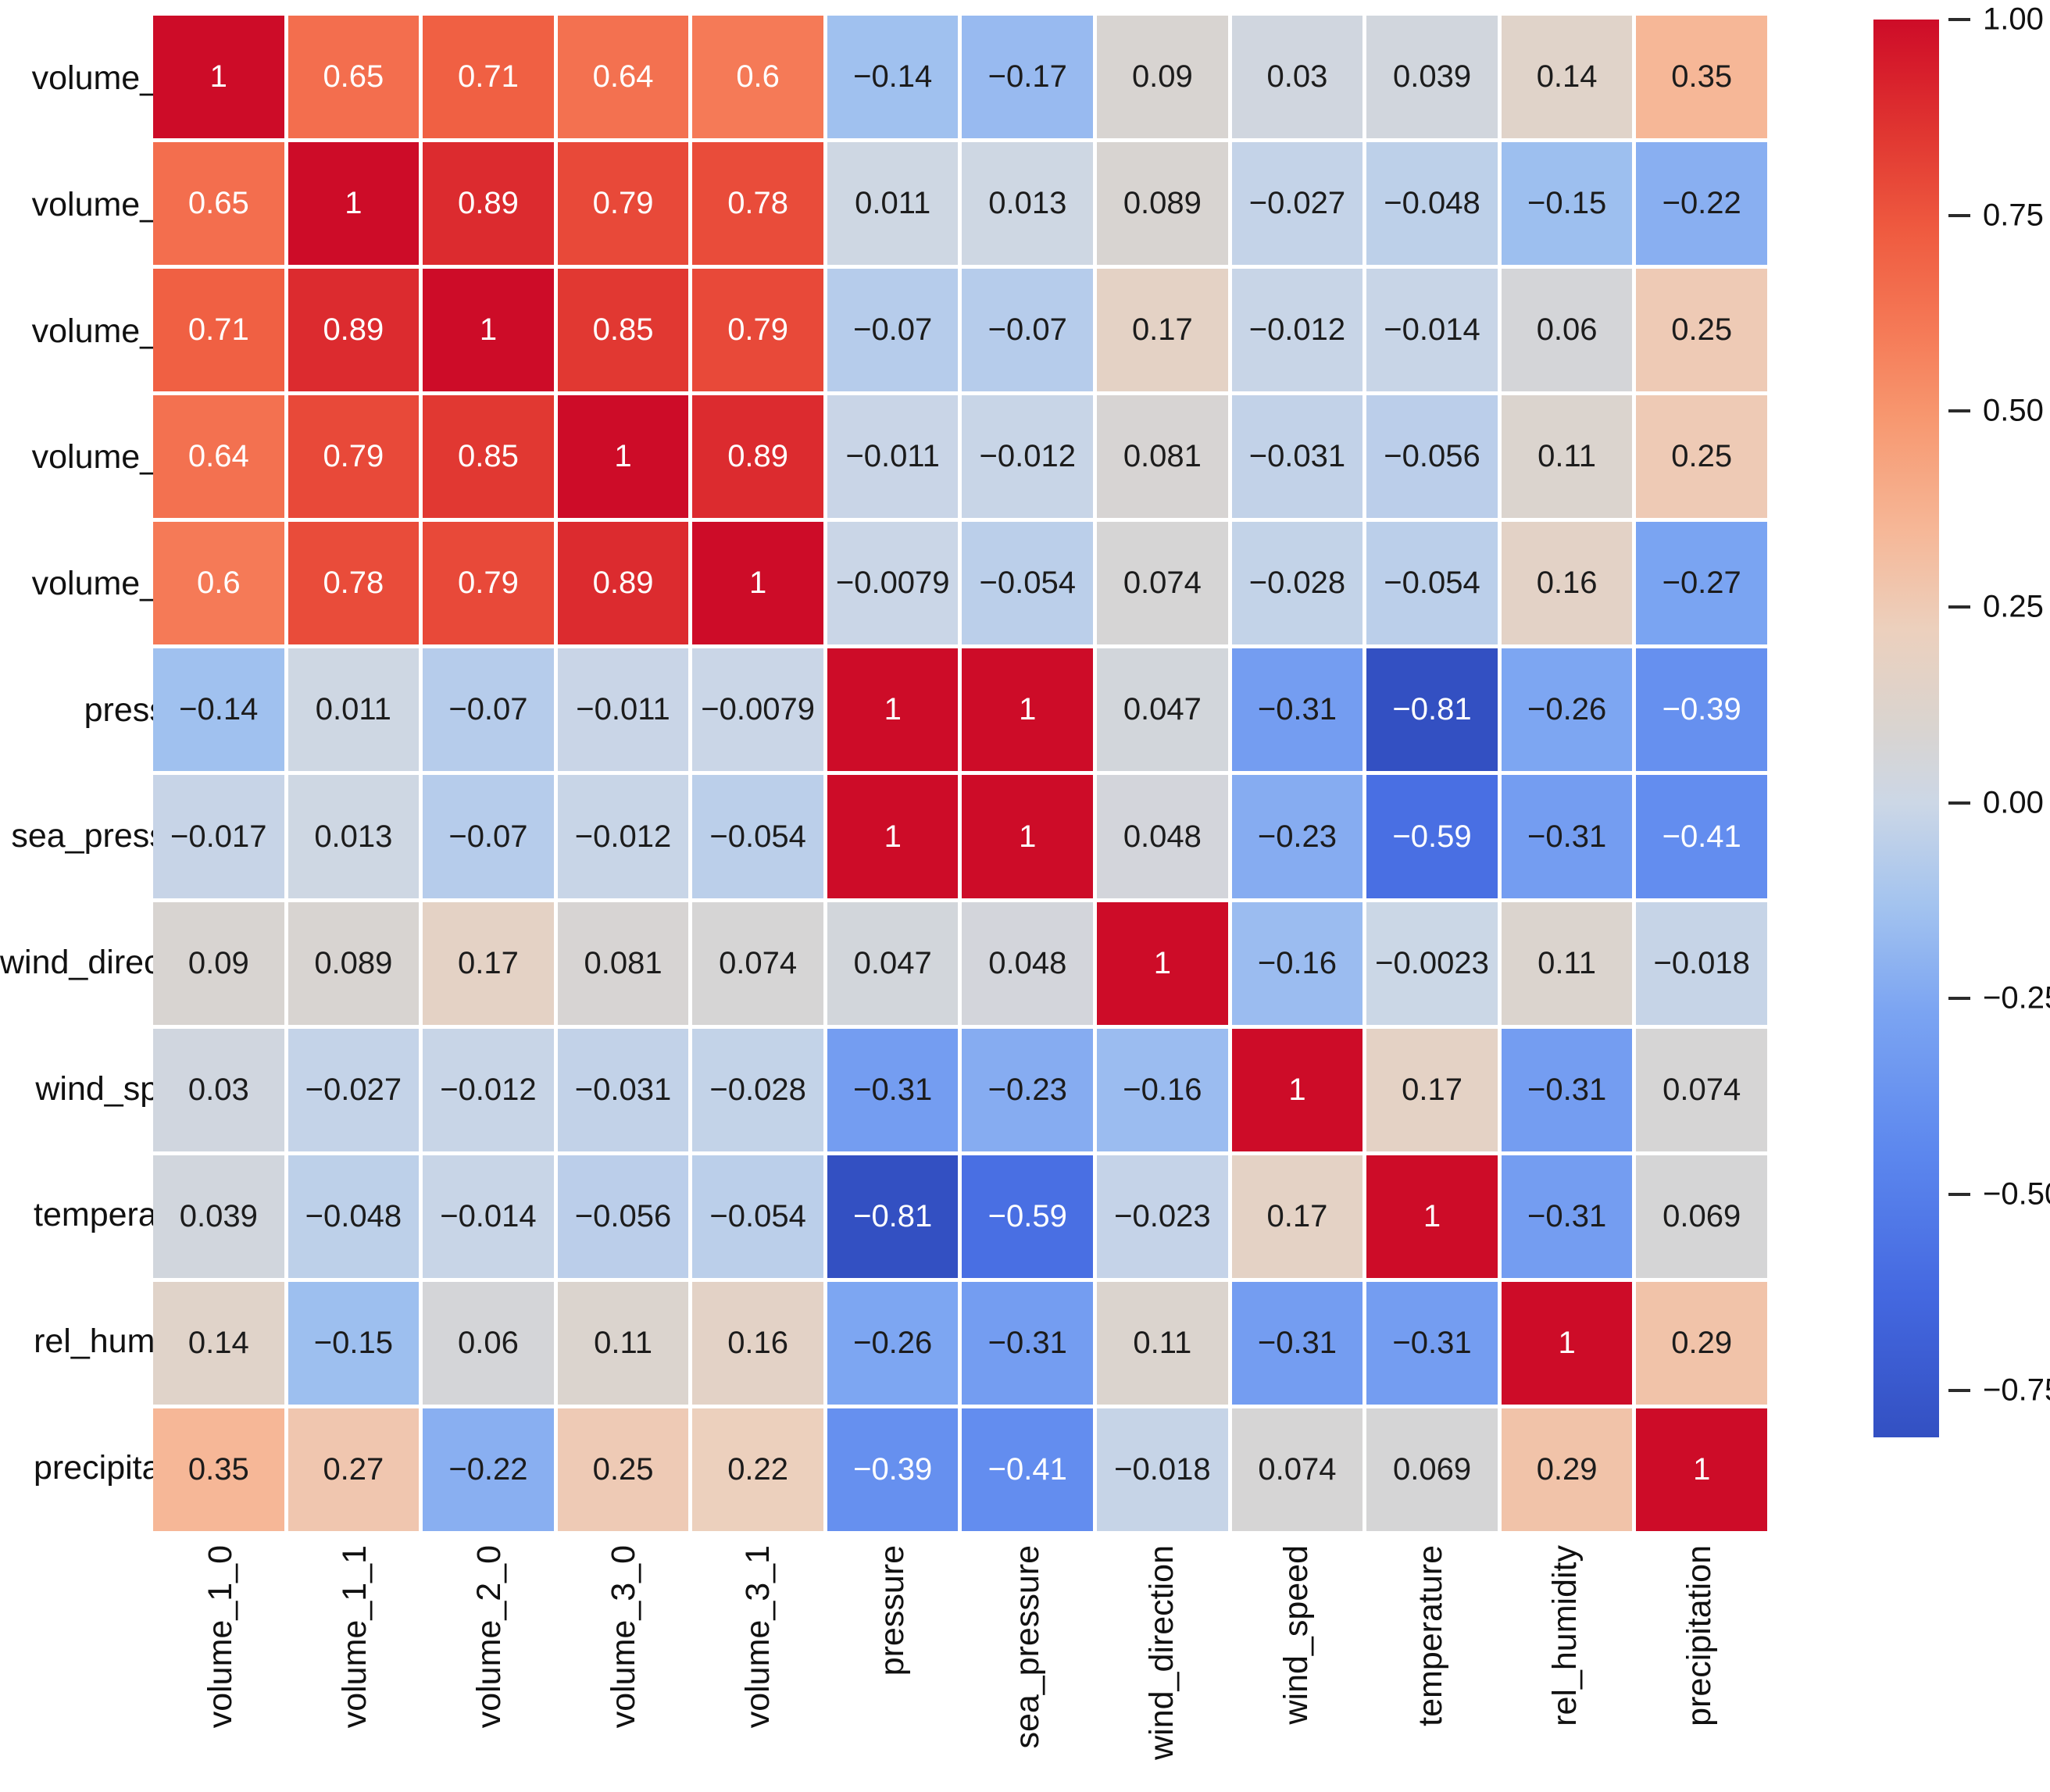 The height and width of the screenshot is (1792, 2050). I want to click on heatmap-cell-volume_1_1-volume_3_0: 0.79, so click(623, 204).